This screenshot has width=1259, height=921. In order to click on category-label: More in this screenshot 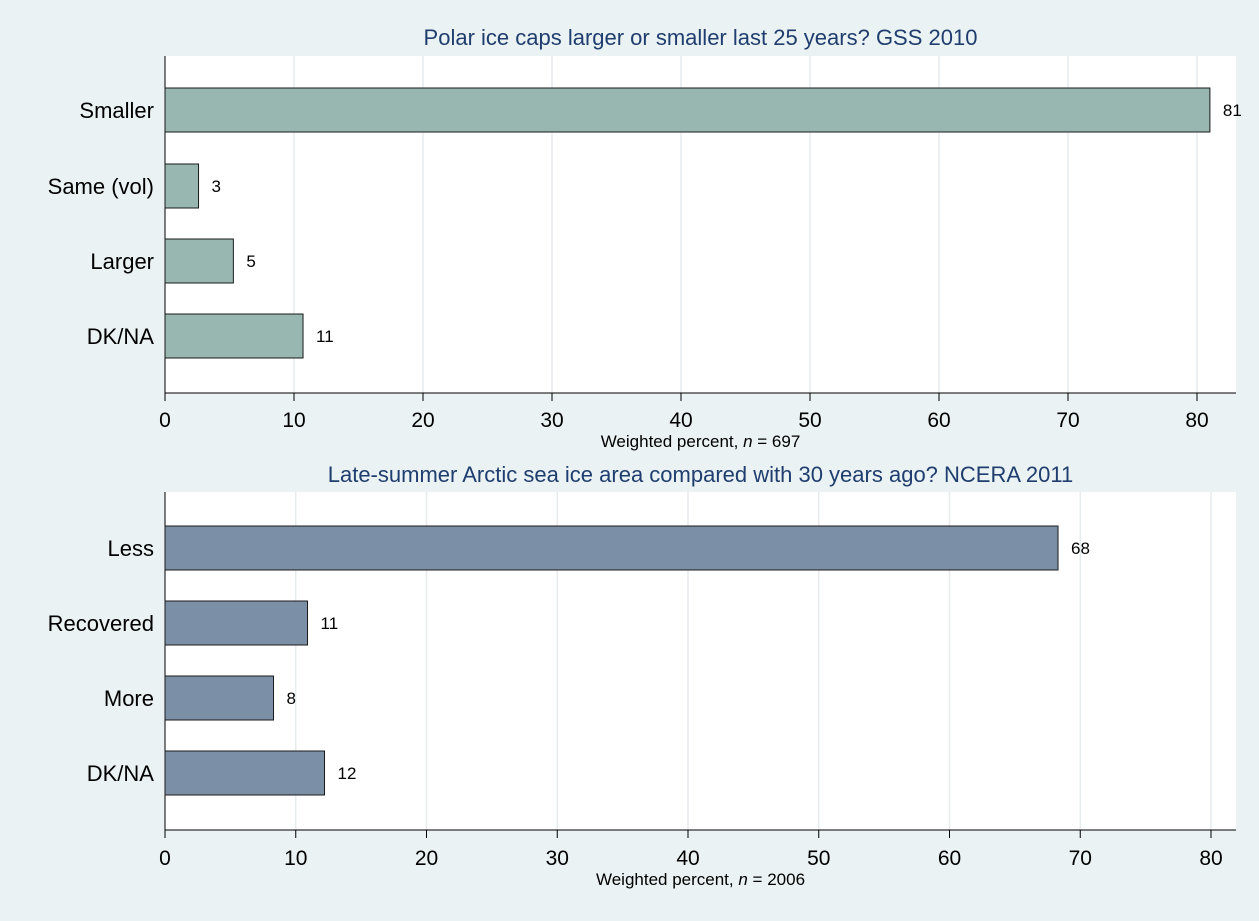, I will do `click(129, 698)`.